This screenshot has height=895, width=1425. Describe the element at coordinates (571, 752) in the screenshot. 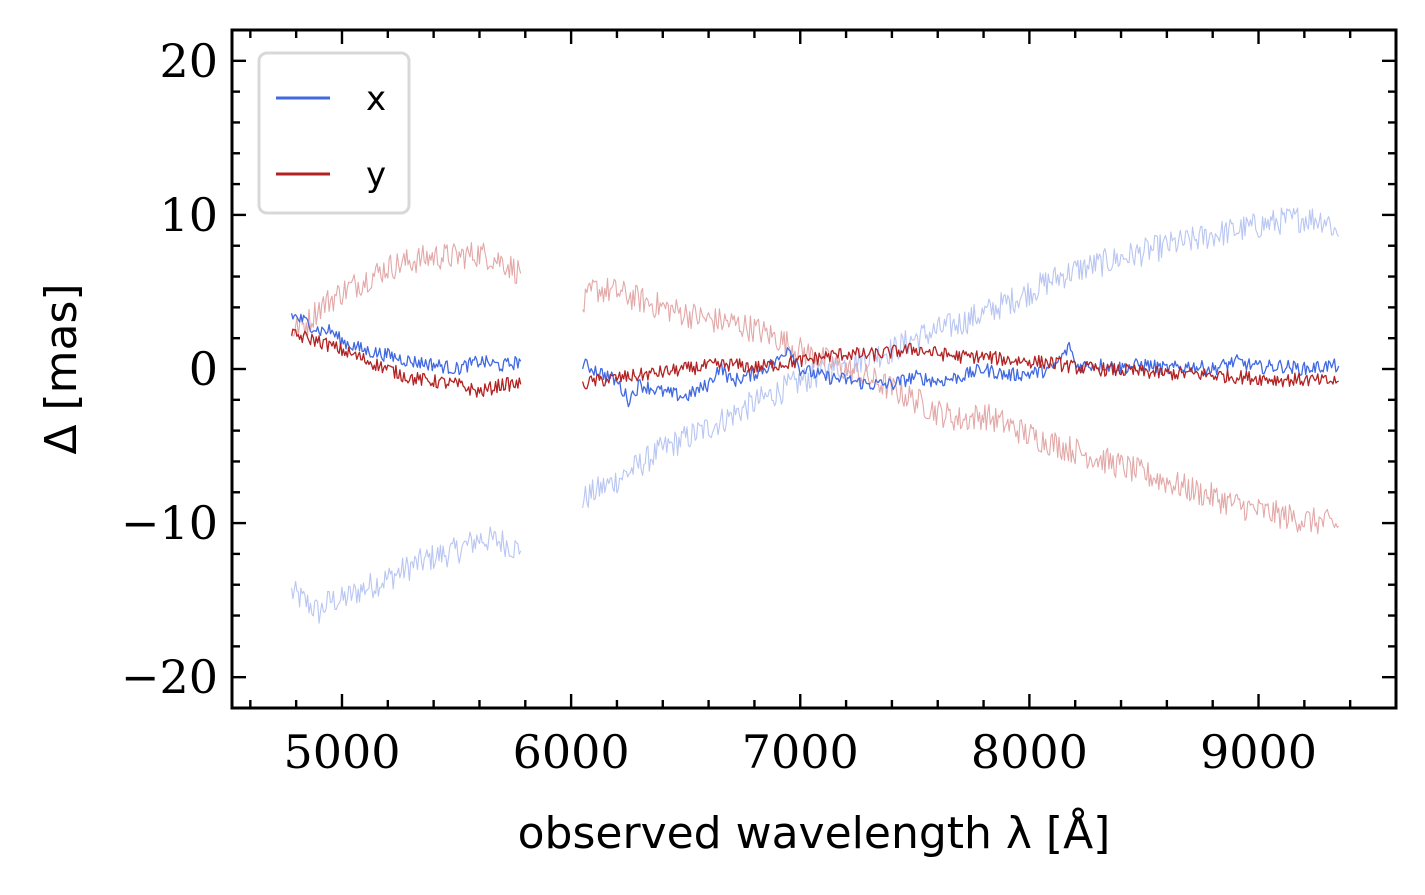

I see `x-tick-label: 6000` at that location.